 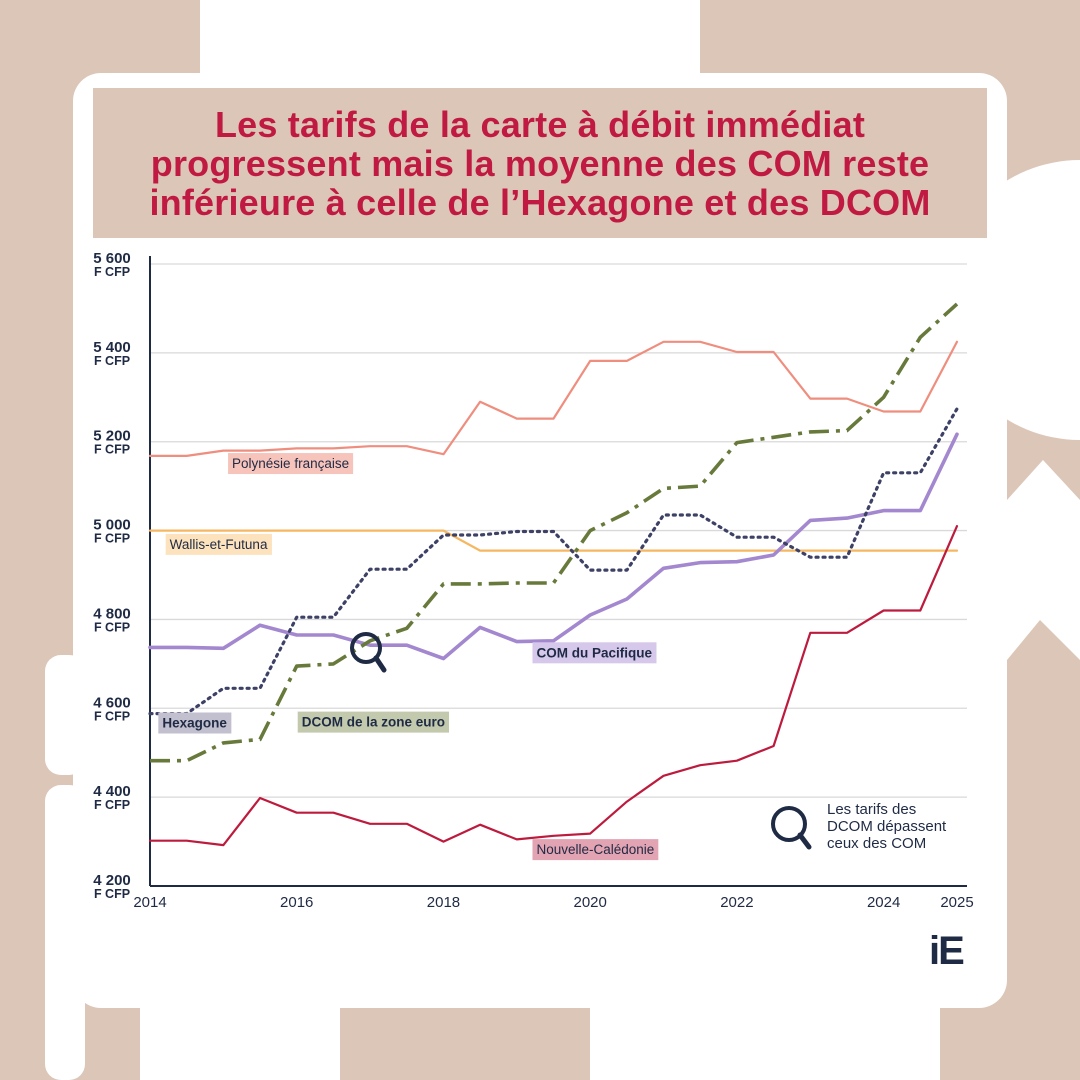 What do you see at coordinates (947, 951) in the screenshot?
I see `brand-logo: iE` at bounding box center [947, 951].